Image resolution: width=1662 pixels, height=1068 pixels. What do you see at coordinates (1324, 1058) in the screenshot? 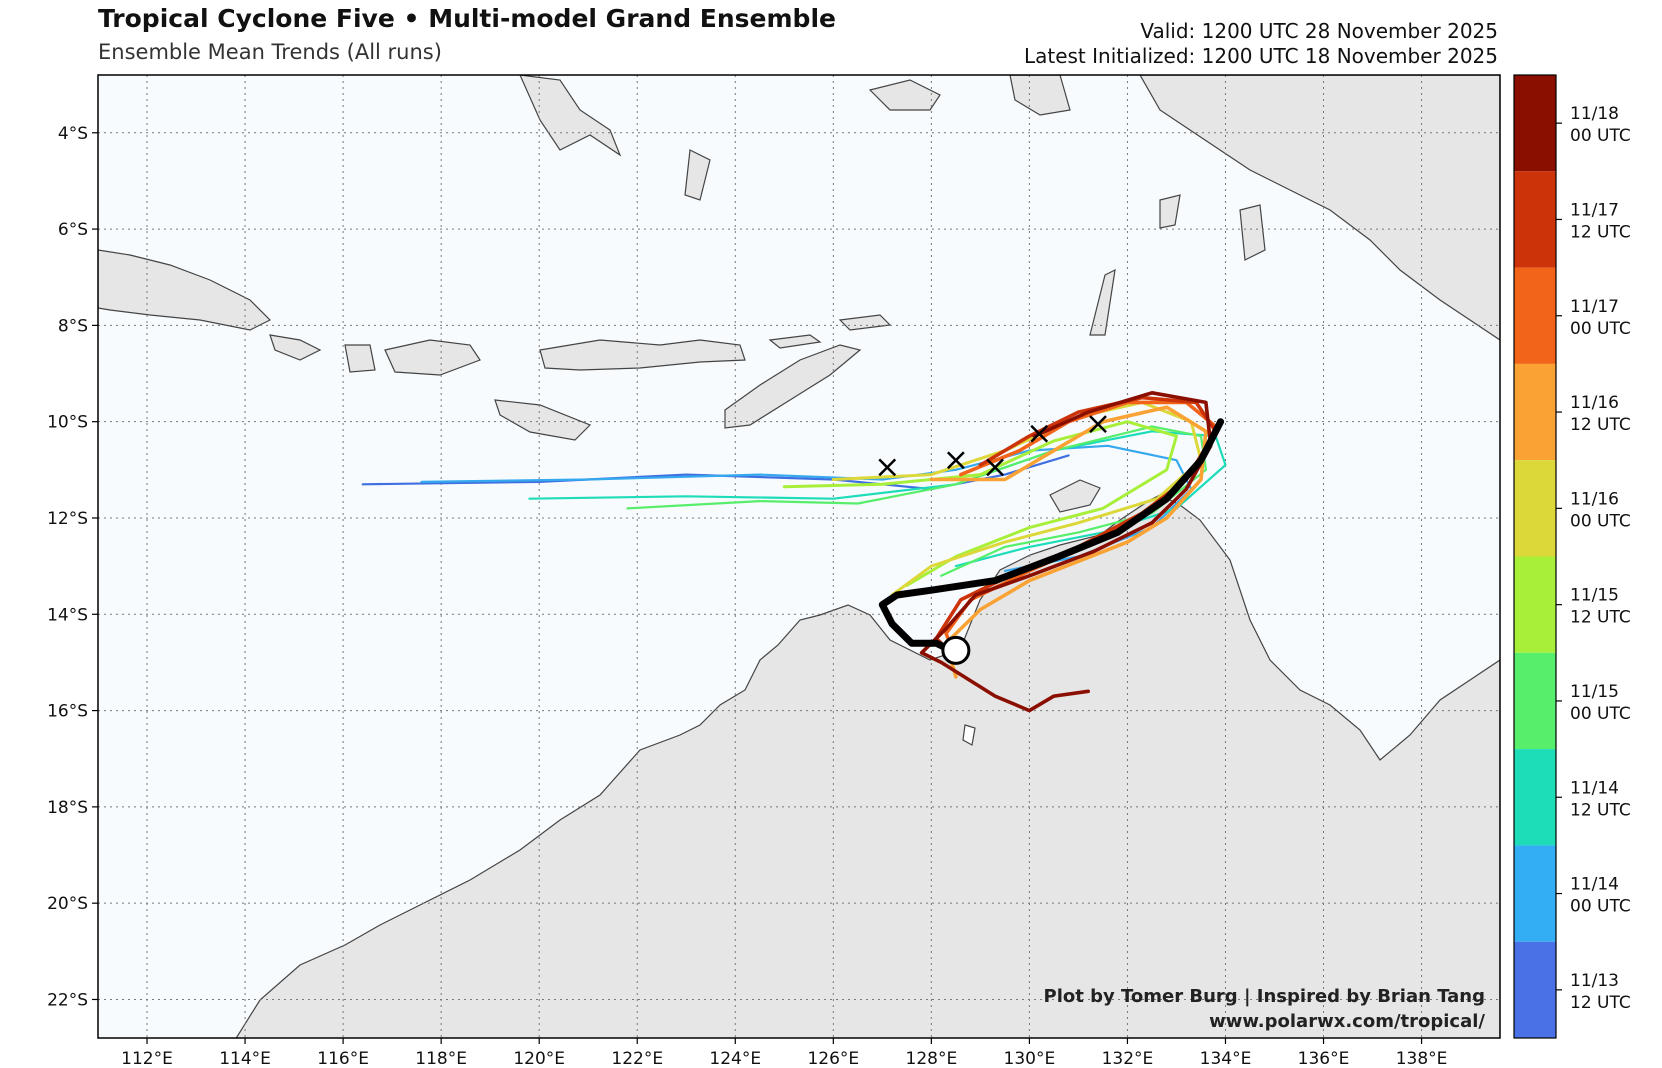
I see `lon-label: 136°E` at bounding box center [1324, 1058].